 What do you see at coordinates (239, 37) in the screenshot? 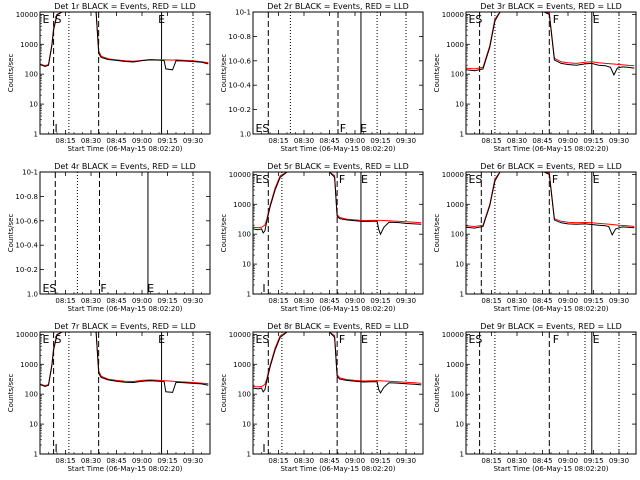
I see `y-tick-label: 10-0.8` at bounding box center [239, 37].